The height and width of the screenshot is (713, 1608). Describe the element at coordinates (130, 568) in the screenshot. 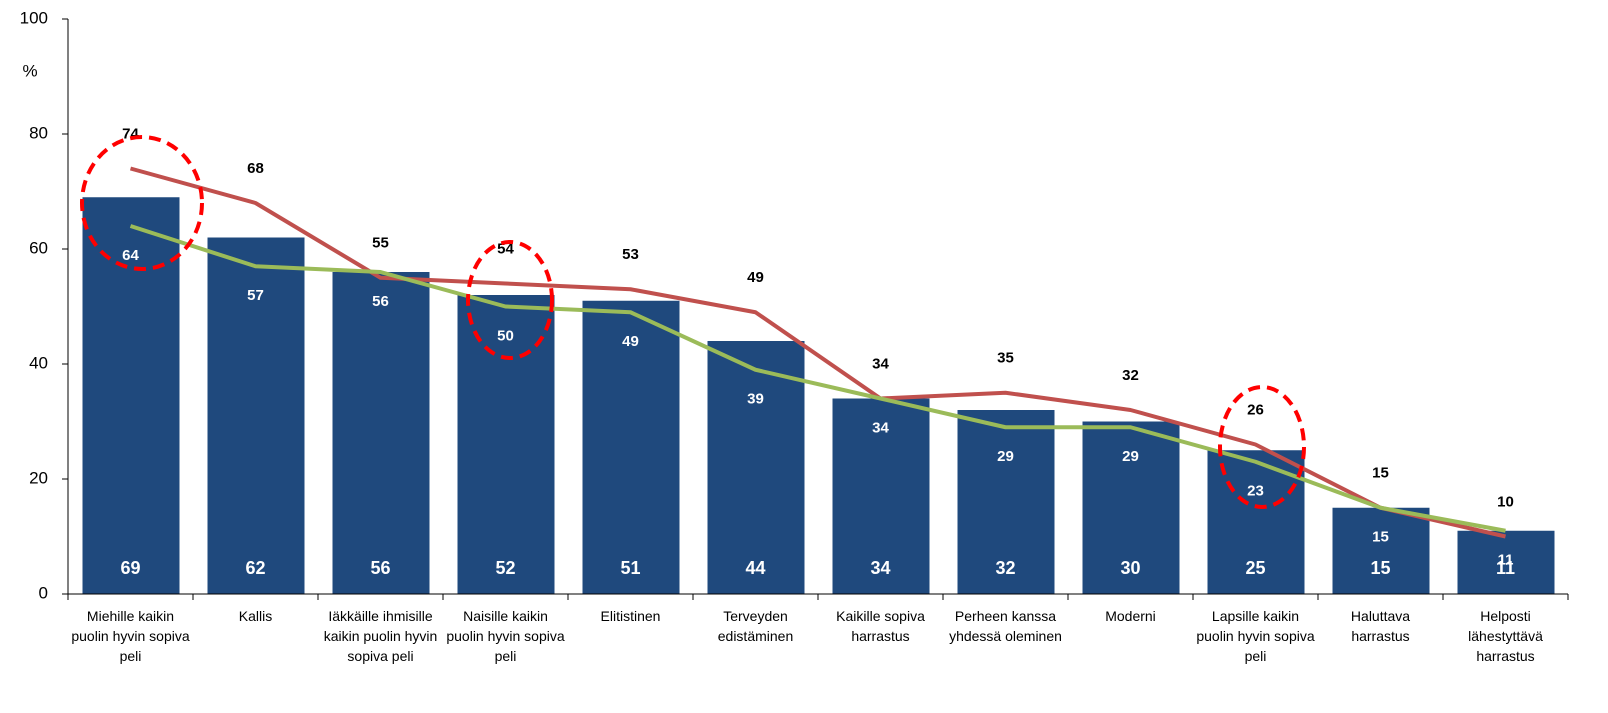

I see `bar-value-label: 69` at that location.